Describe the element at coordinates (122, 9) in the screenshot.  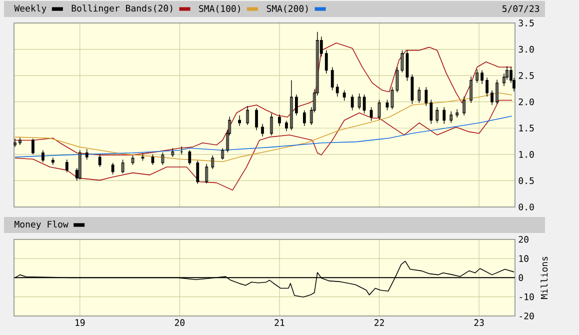
I see `legend-label: Bollinger Bands(20)` at that location.